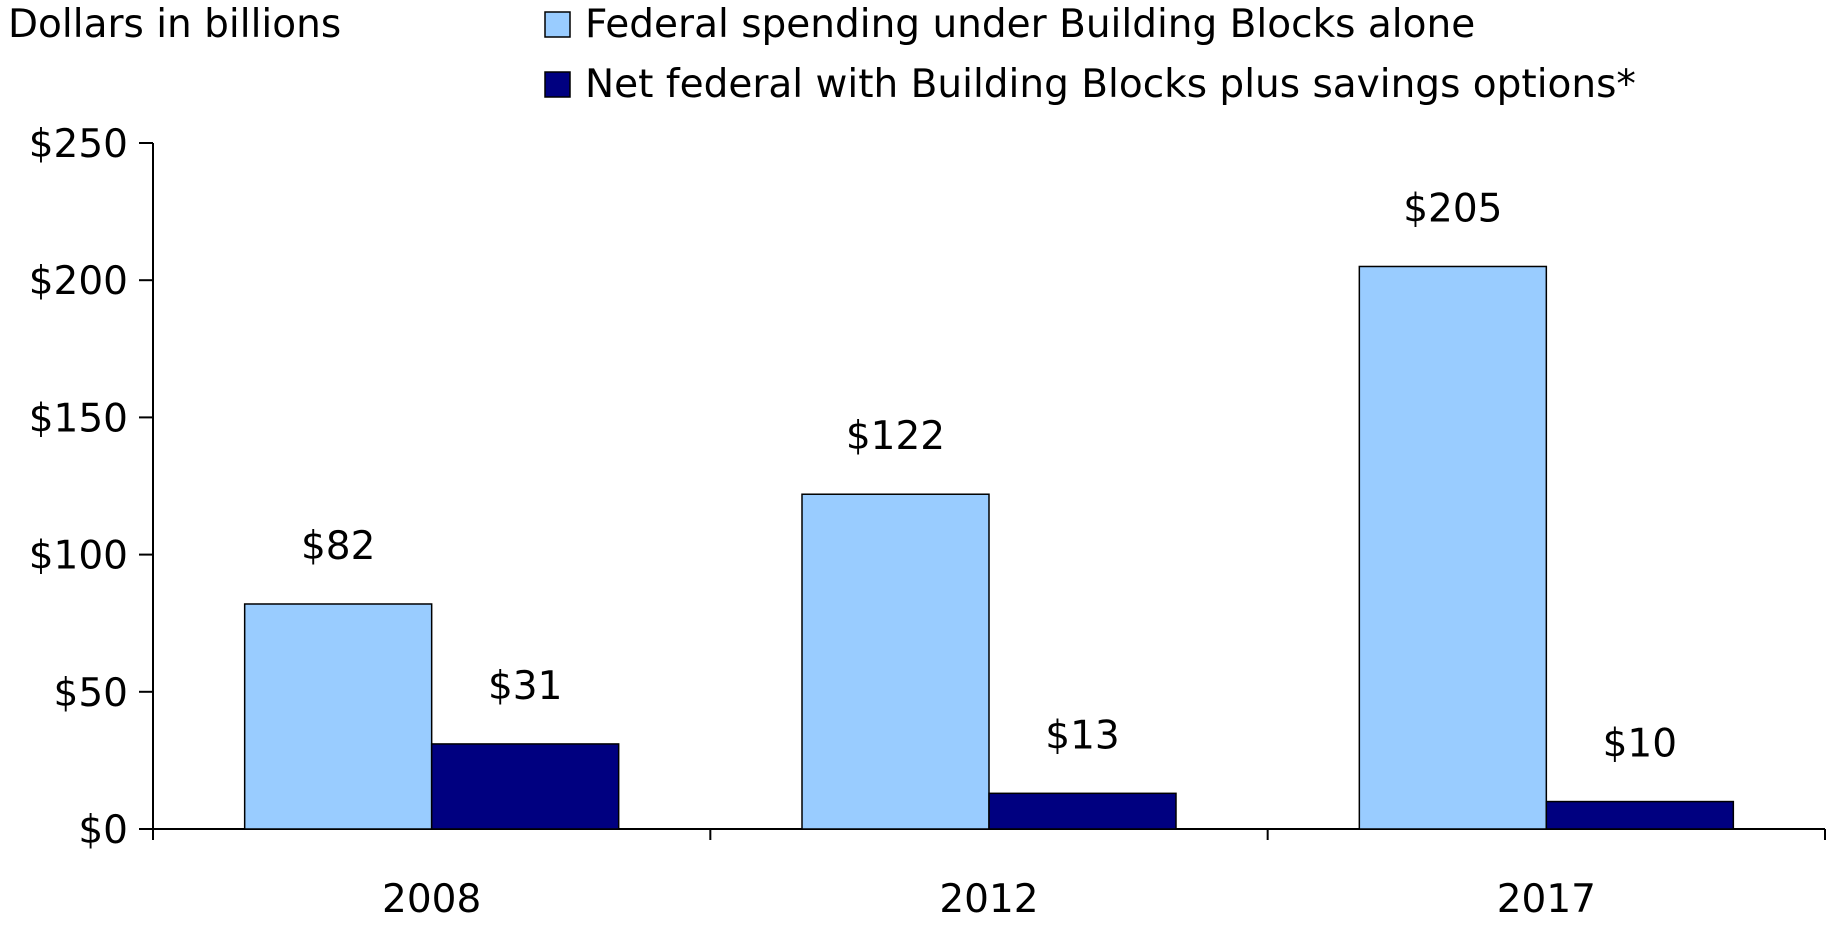  What do you see at coordinates (431, 899) in the screenshot?
I see `x-tick-label: 2008` at bounding box center [431, 899].